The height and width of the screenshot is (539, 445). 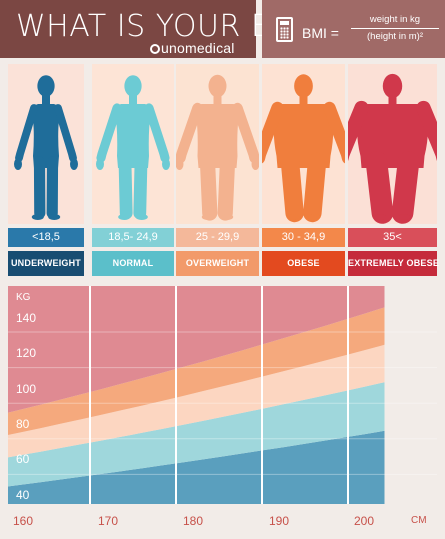 I want to click on chart-edge-left, so click(x=4, y=395).